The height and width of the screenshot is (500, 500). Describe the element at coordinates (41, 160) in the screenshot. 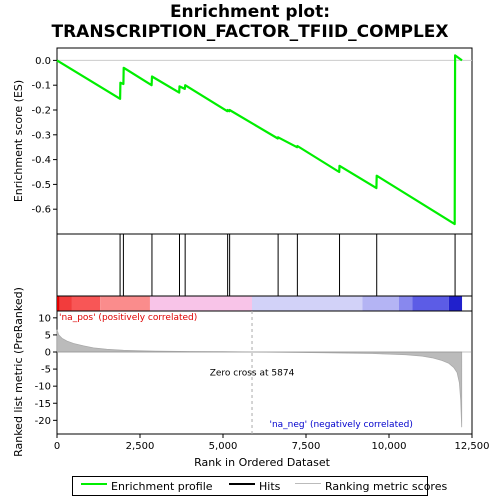

I see `es-ytick-label: -0.4` at that location.